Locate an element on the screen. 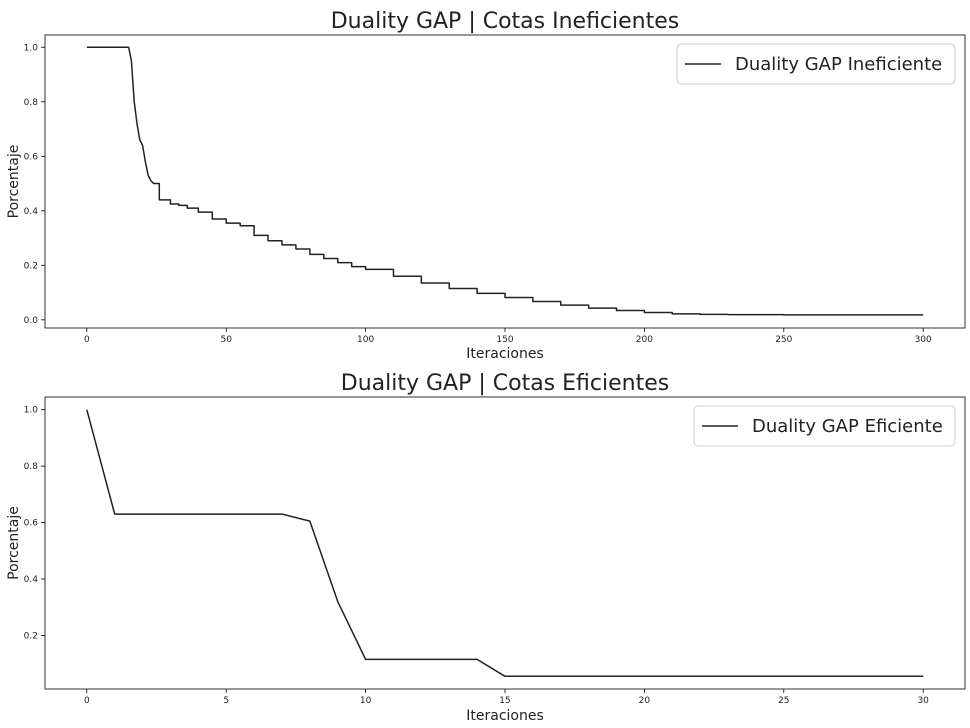 This screenshot has height=728, width=970. legend: Duality GAP Ineficiente is located at coordinates (816, 64).